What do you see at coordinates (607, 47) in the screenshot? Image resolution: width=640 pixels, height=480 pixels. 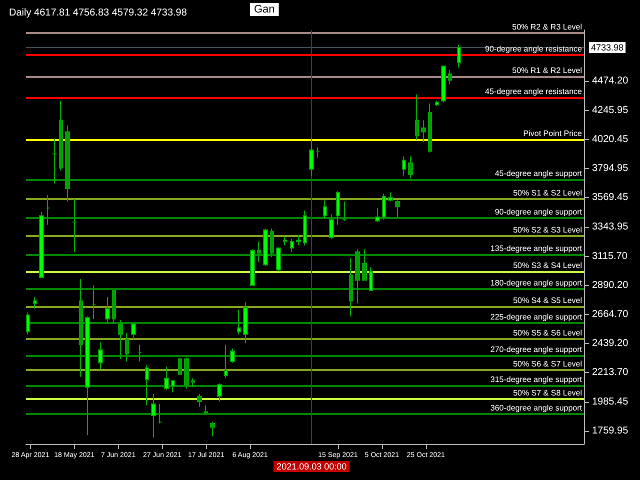 I see `ref-line-label: 4733.98` at bounding box center [607, 47].